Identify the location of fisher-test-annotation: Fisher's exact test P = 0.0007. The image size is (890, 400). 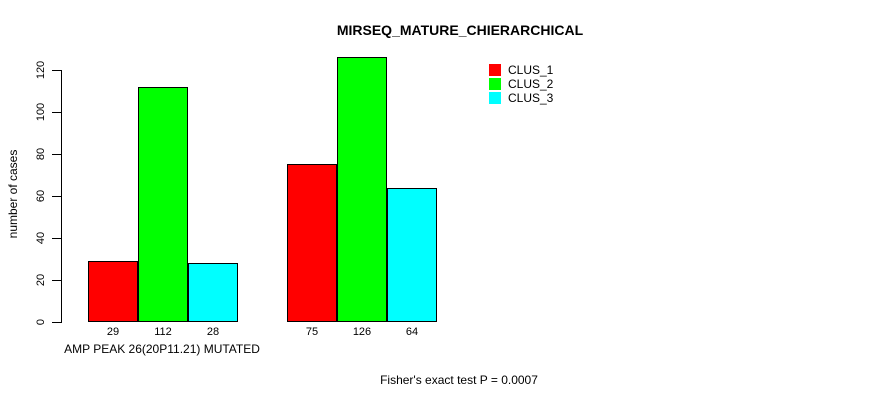
(459, 380).